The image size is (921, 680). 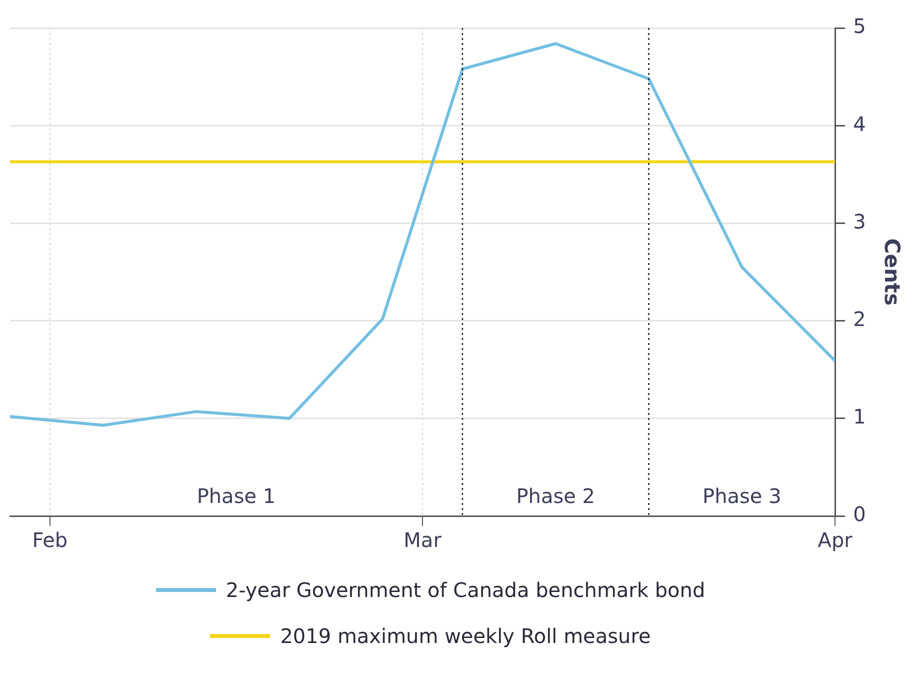 I want to click on legend-label: 2019 maximum weekly Roll measure, so click(x=465, y=636).